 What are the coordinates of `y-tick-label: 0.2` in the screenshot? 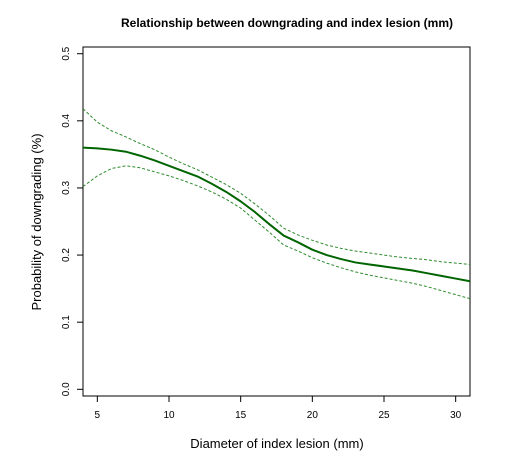 It's located at (66, 255).